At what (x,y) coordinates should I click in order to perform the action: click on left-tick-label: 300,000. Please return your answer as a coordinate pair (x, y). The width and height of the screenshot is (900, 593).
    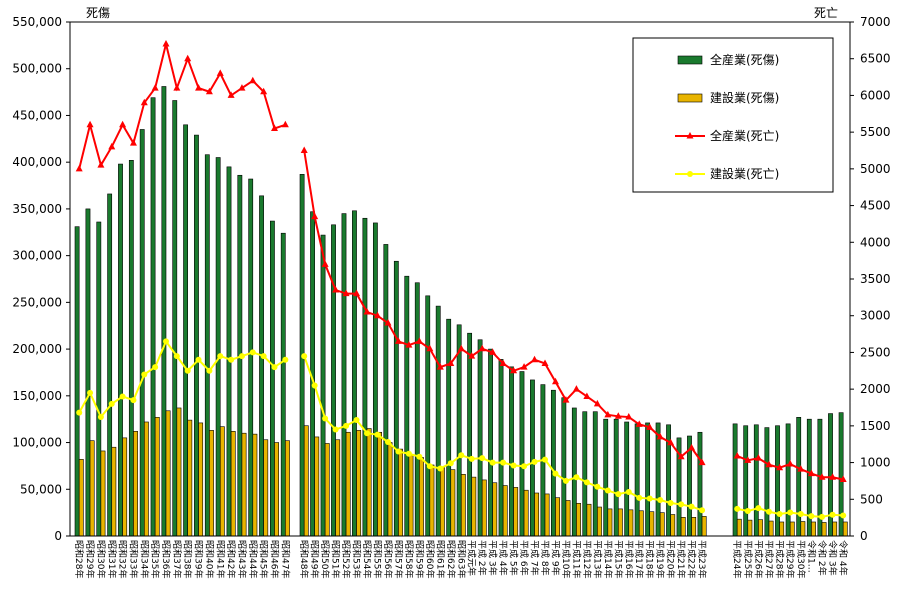
    Looking at the image, I should click on (37, 256).